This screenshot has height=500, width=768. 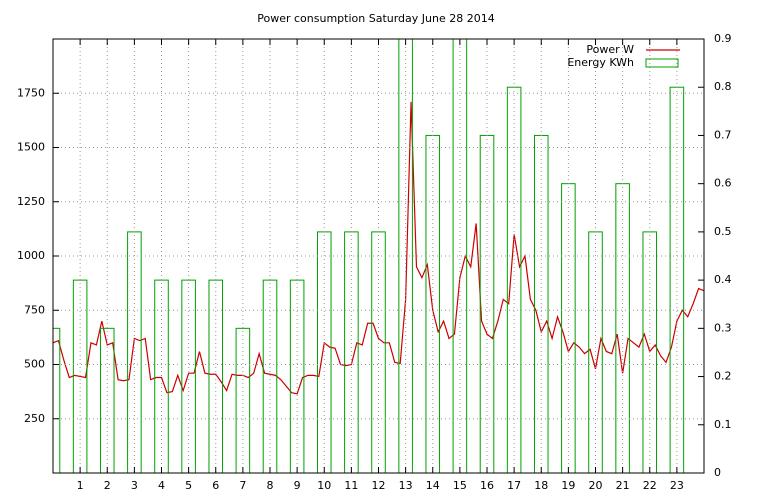 I want to click on y2-tick-label: 0.5, so click(x=723, y=231).